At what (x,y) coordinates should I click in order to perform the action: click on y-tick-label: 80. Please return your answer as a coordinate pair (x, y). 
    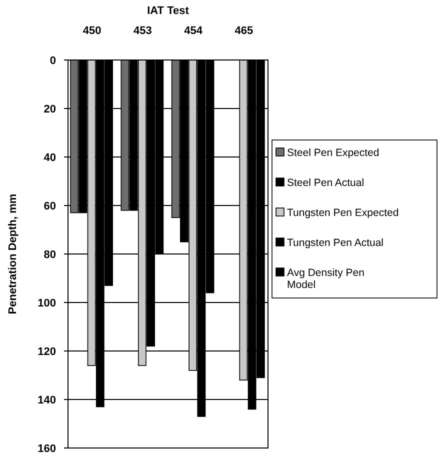
    Looking at the image, I should click on (50, 254).